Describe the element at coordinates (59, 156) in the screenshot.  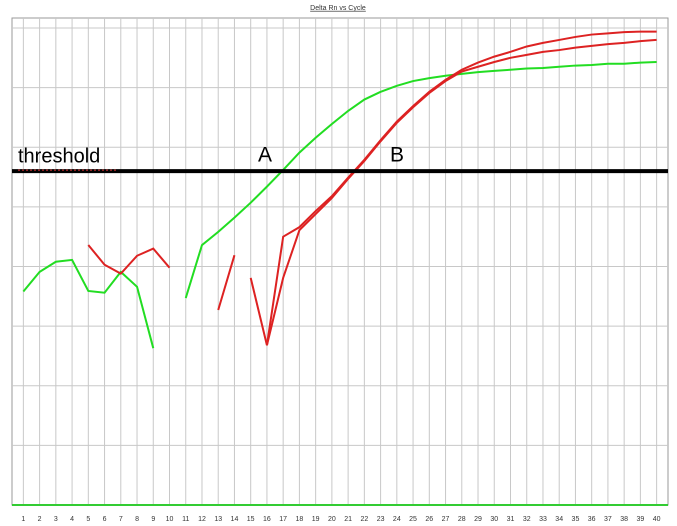
I see `threshold-label: threshold` at that location.